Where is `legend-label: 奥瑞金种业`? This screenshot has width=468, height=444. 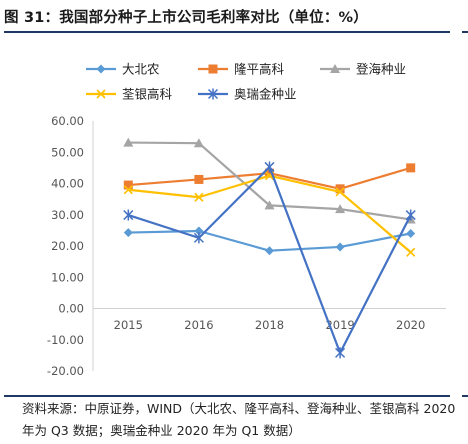 legend-label: 奥瑞金种业 is located at coordinates (265, 94).